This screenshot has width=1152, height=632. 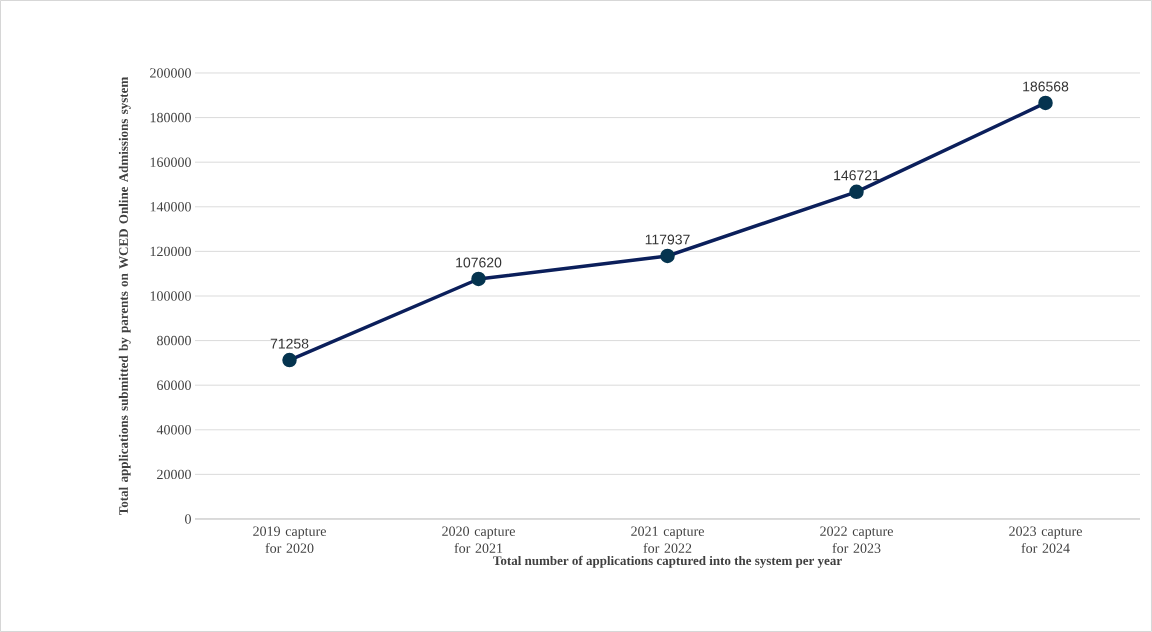 What do you see at coordinates (1045, 539) in the screenshot?
I see `x-tick-label: 2023 capture for 2024` at bounding box center [1045, 539].